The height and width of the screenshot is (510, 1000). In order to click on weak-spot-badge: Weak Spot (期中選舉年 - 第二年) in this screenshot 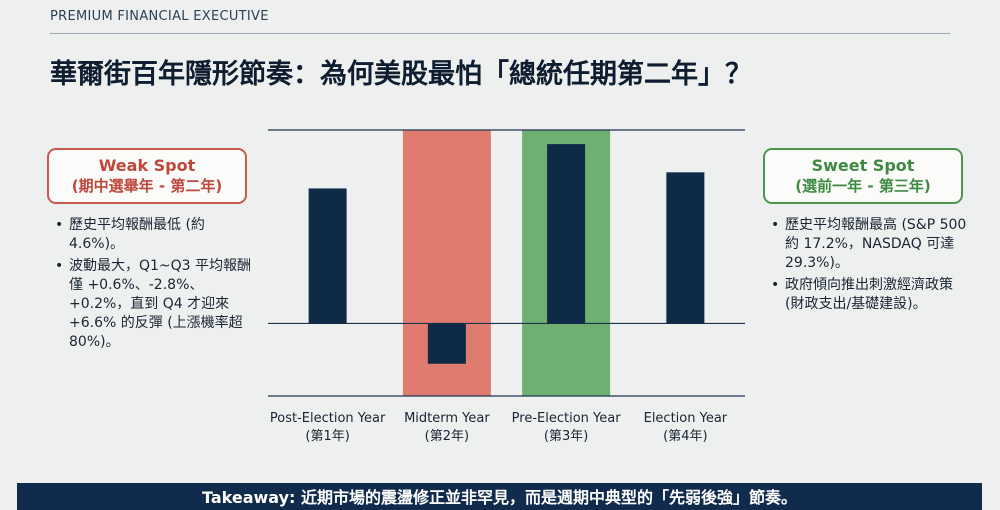, I will do `click(147, 176)`.